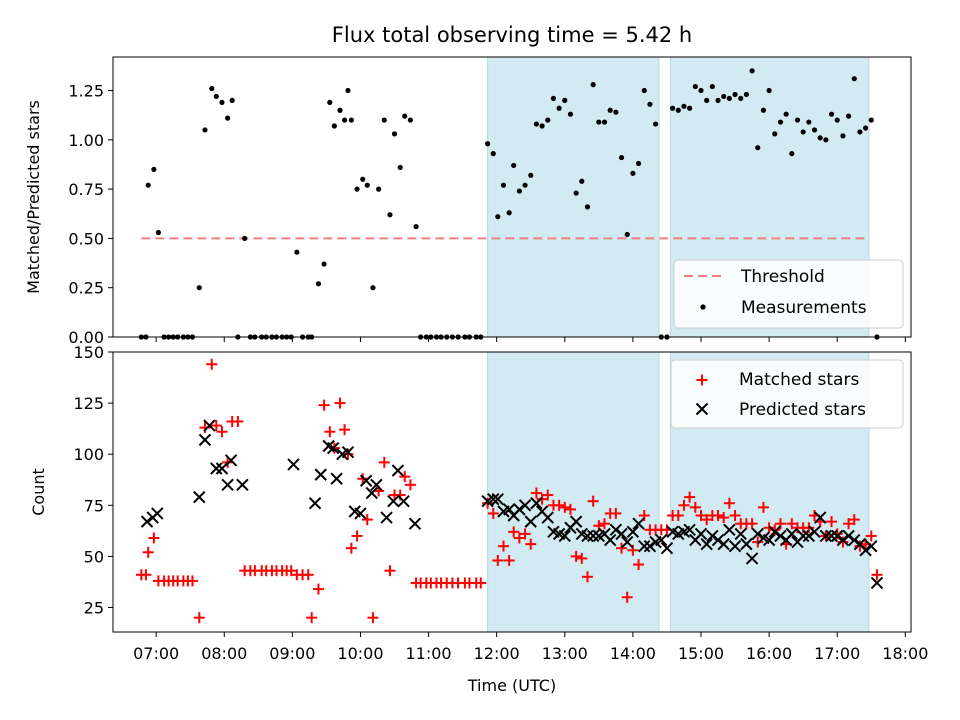  Describe the element at coordinates (86, 238) in the screenshot. I see `top-y-tick-label: 0.50` at that location.